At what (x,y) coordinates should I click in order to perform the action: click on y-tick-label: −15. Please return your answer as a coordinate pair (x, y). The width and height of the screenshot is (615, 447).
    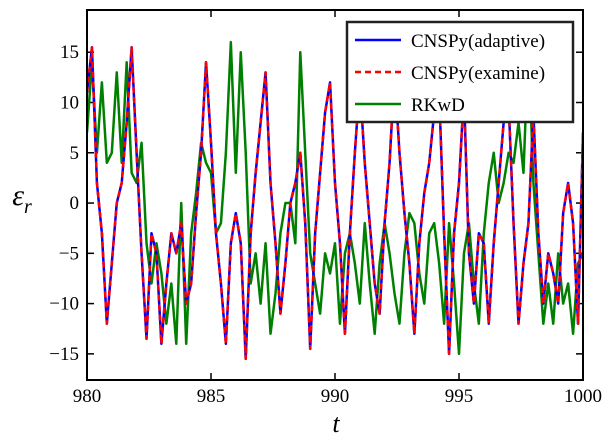
    Looking at the image, I should click on (64, 354).